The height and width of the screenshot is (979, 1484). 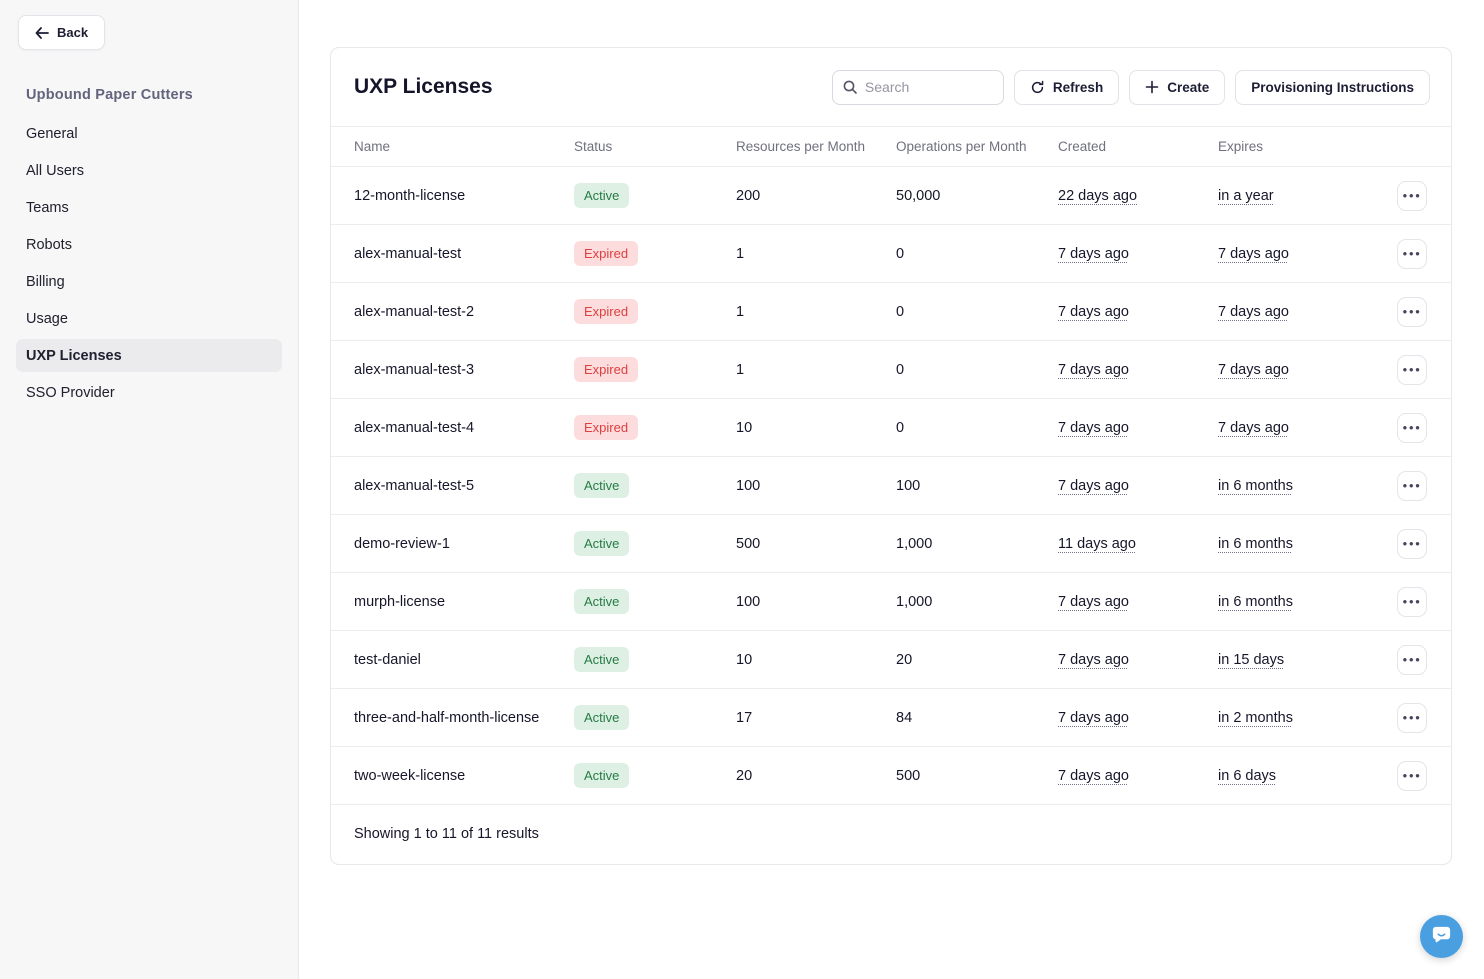 What do you see at coordinates (47, 318) in the screenshot?
I see `sidebar-item-label: Usage` at bounding box center [47, 318].